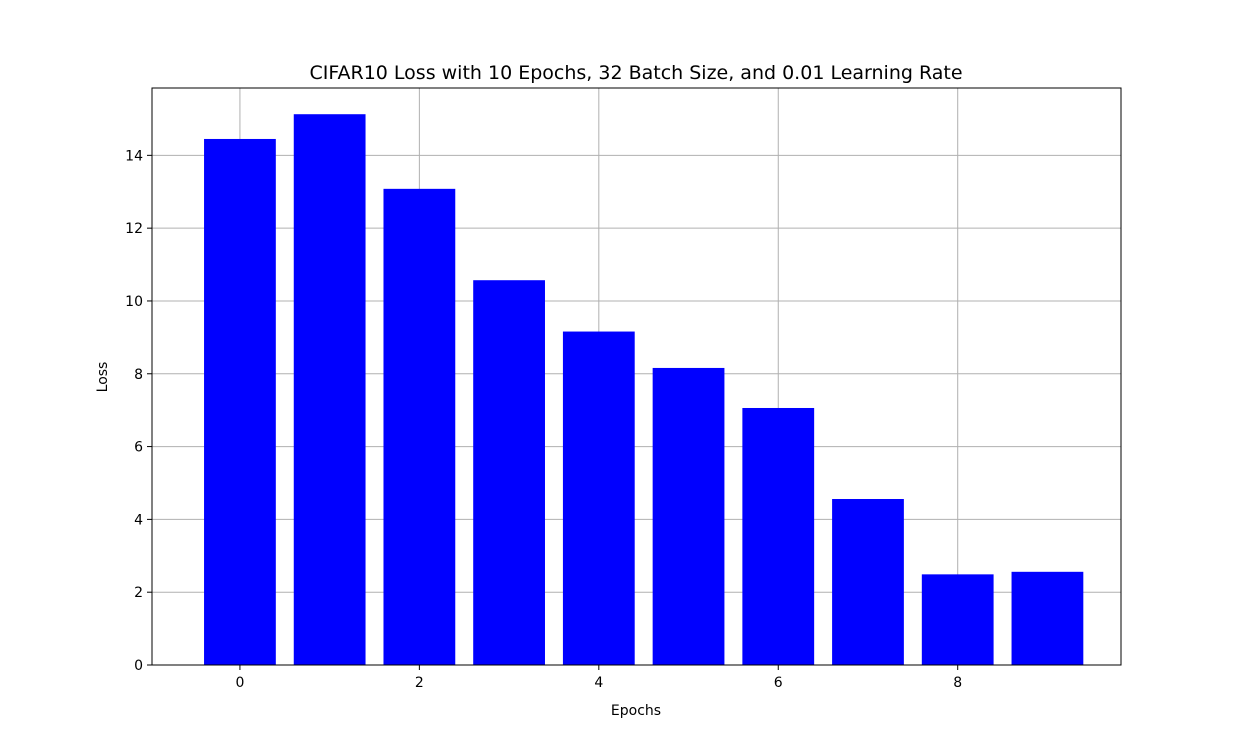 The height and width of the screenshot is (742, 1242). What do you see at coordinates (138, 593) in the screenshot?
I see `y-tick-label: 2` at bounding box center [138, 593].